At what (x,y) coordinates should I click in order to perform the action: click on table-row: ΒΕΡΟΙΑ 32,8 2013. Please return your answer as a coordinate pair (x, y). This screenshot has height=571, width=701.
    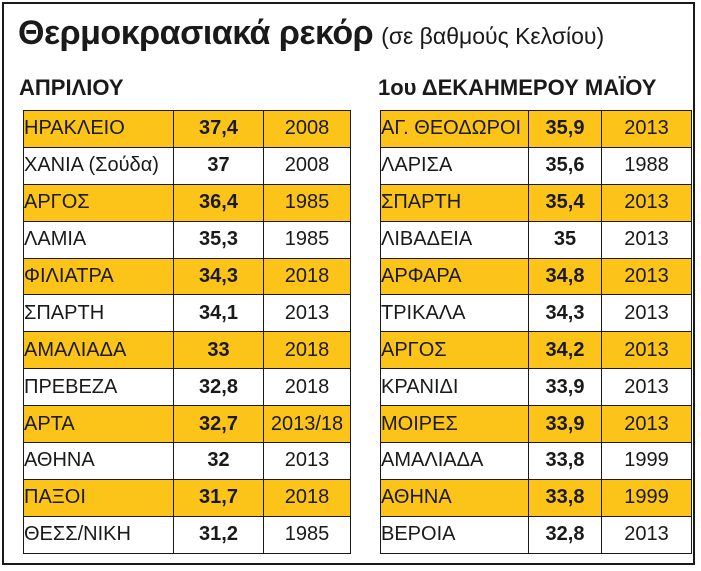
    Looking at the image, I should click on (536, 534).